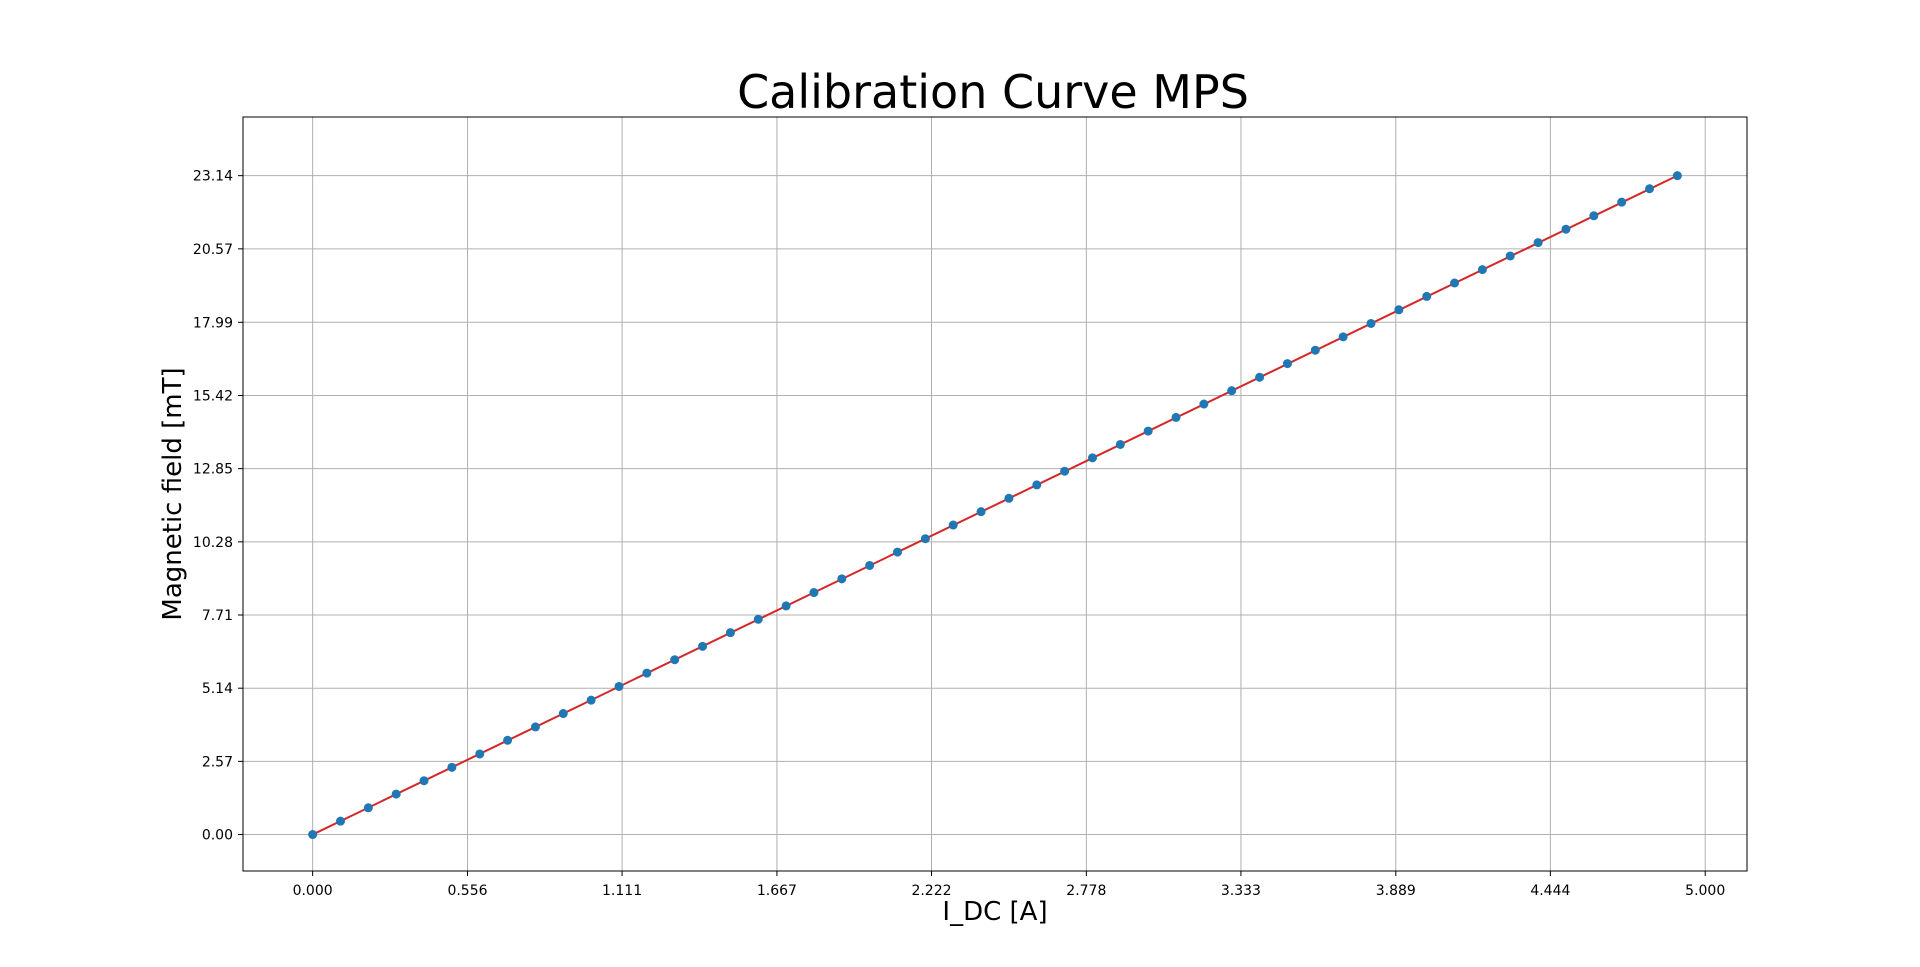 Image resolution: width=1920 pixels, height=967 pixels. I want to click on y-tick-label: 10.28, so click(213, 543).